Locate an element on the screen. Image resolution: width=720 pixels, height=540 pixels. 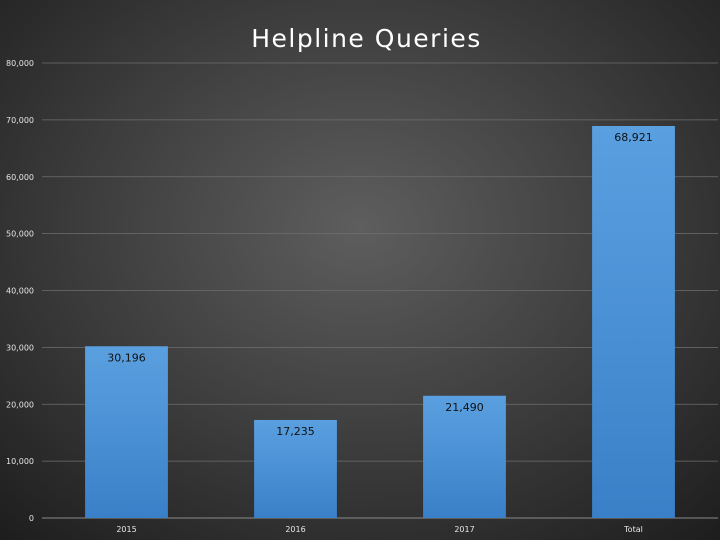
y-tick-label: 0 is located at coordinates (31, 518).